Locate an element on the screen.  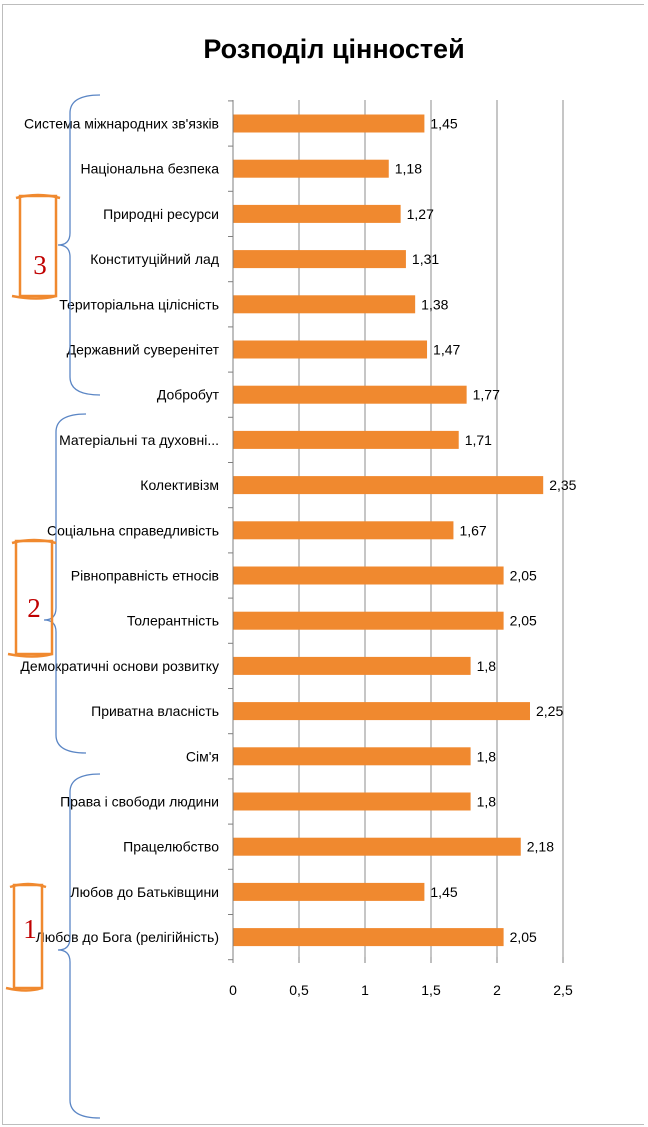
x-tick-label: 0 is located at coordinates (233, 990).